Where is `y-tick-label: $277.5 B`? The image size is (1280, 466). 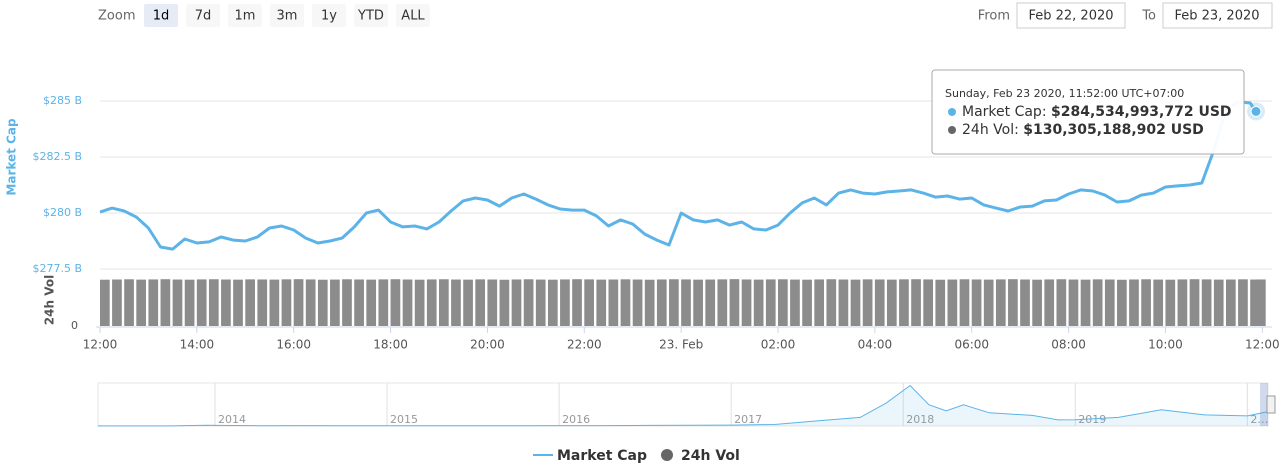 y-tick-label: $277.5 B is located at coordinates (57, 268).